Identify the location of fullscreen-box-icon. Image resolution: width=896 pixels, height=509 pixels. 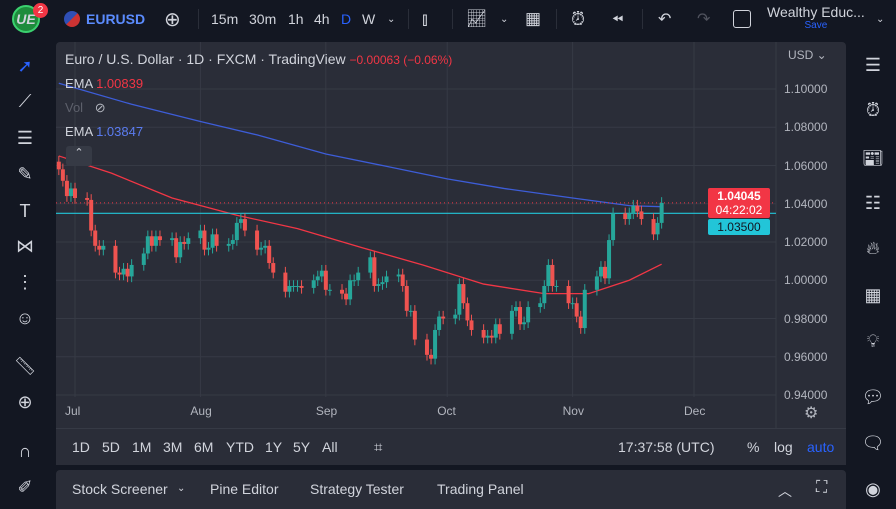
(742, 19).